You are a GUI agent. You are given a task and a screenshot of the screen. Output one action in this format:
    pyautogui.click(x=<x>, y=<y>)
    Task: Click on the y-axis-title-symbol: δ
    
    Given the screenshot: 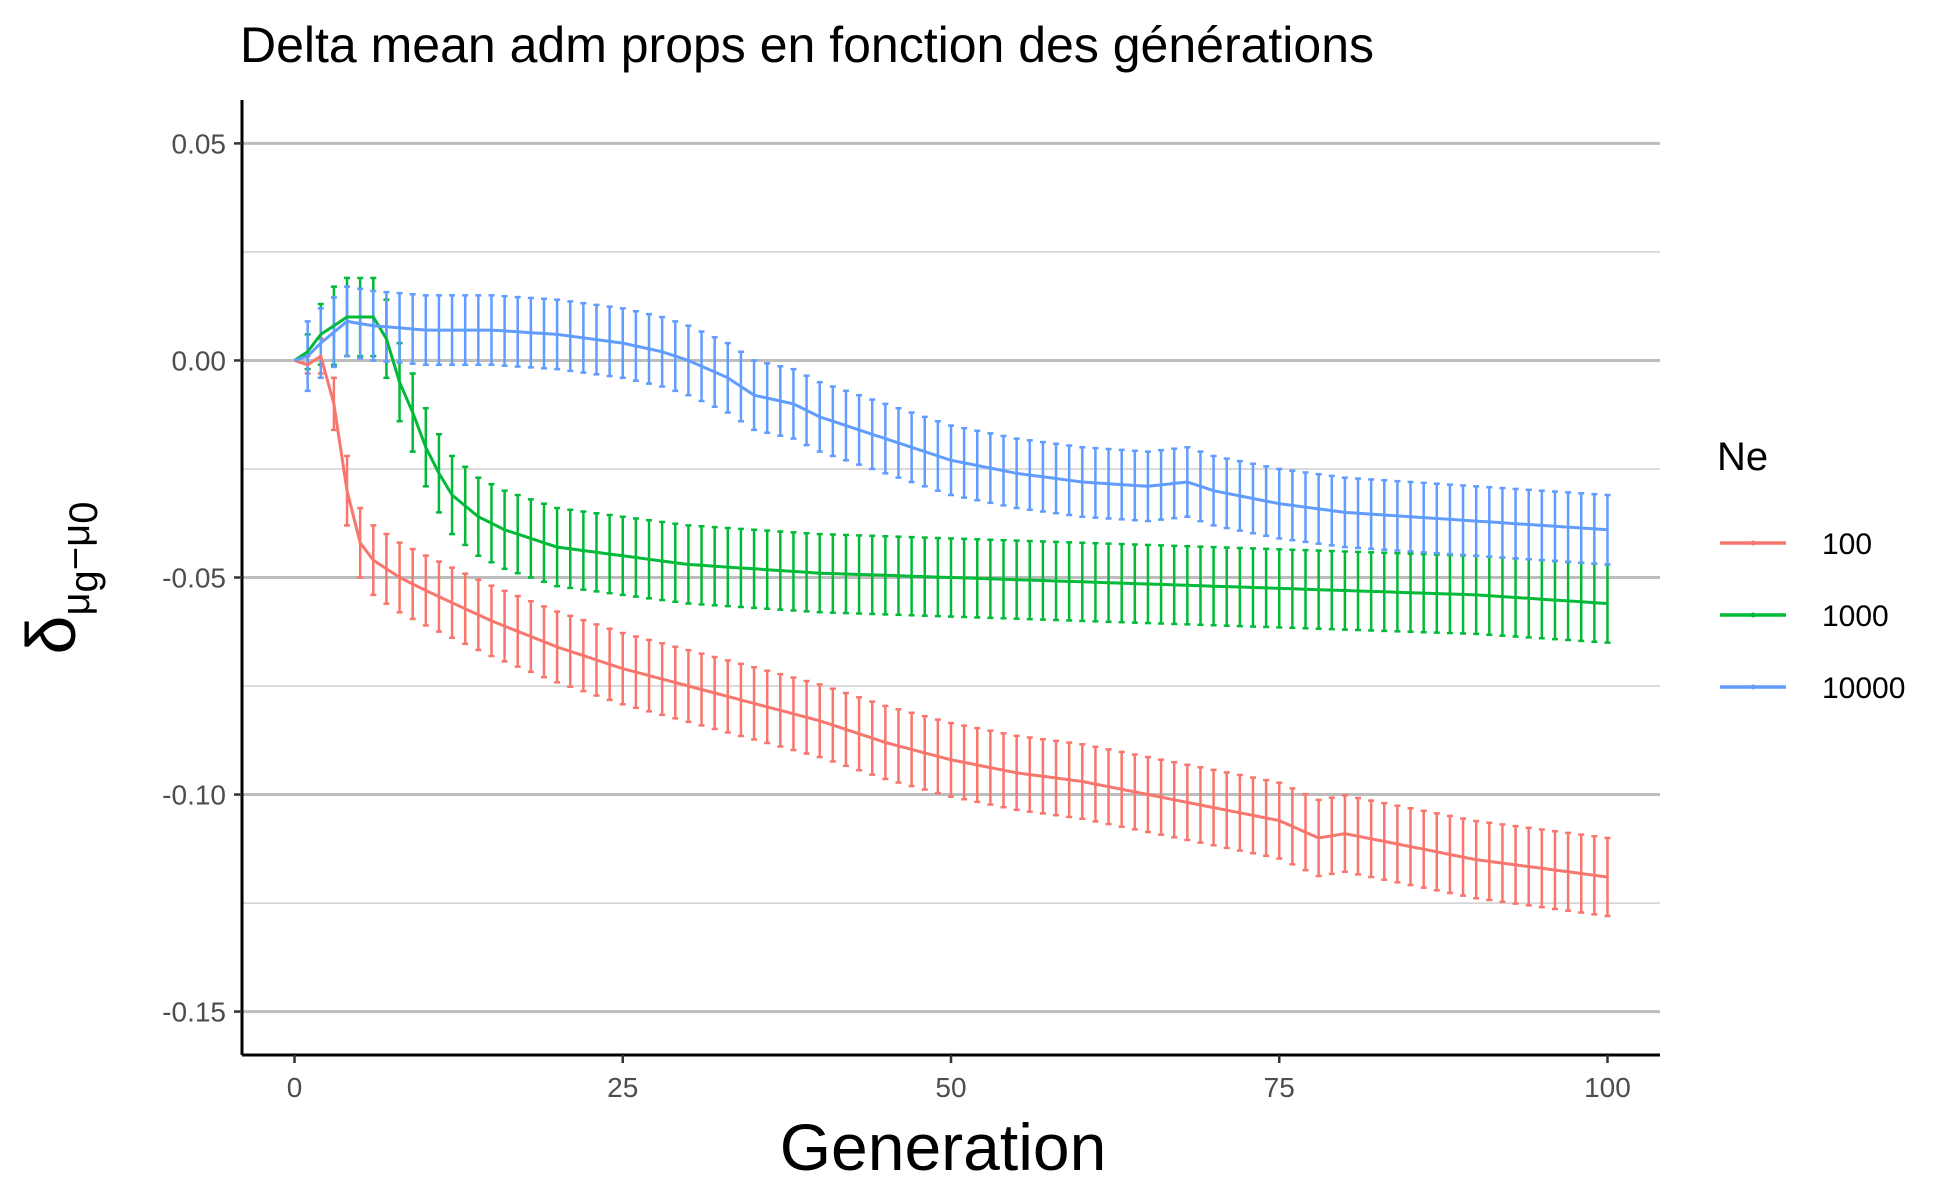 What is the action you would take?
    pyautogui.click(x=51, y=634)
    